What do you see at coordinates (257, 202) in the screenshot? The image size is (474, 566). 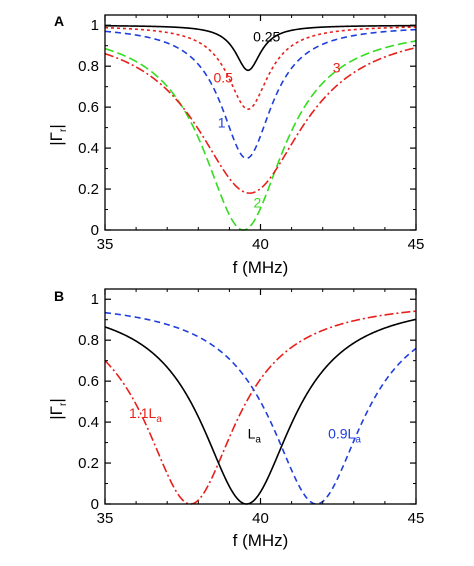 I see `series-label-2: 2` at bounding box center [257, 202].